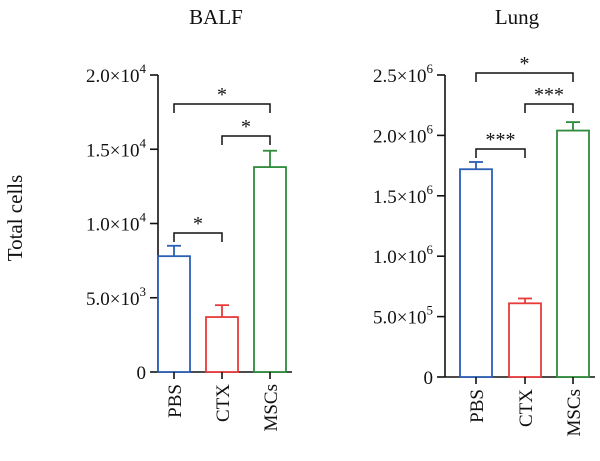 The height and width of the screenshot is (461, 600). I want to click on y-tick-label: 1.0×10⁶, so click(403, 255).